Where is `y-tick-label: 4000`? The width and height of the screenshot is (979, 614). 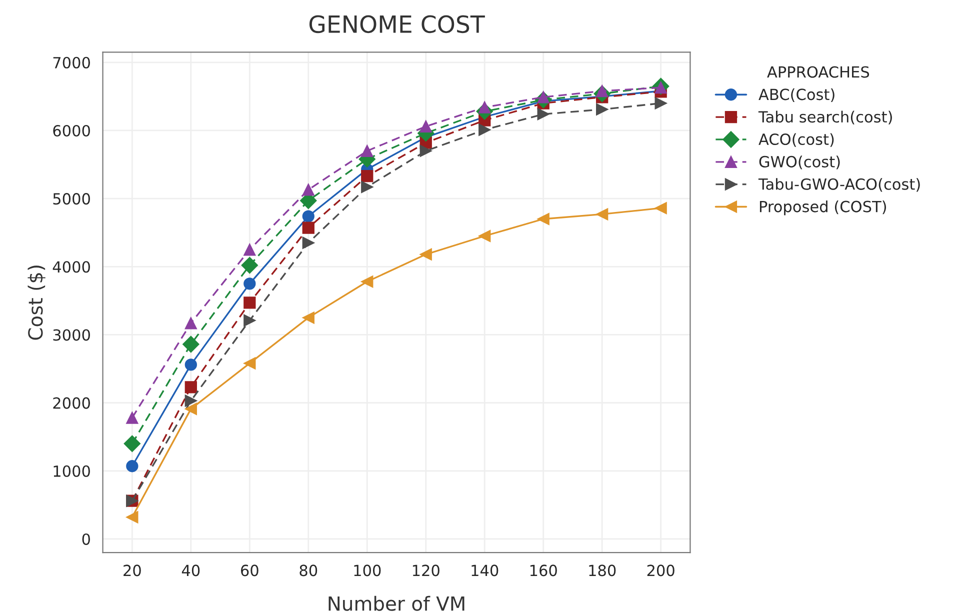
y-tick-label: 4000 is located at coordinates (71, 267).